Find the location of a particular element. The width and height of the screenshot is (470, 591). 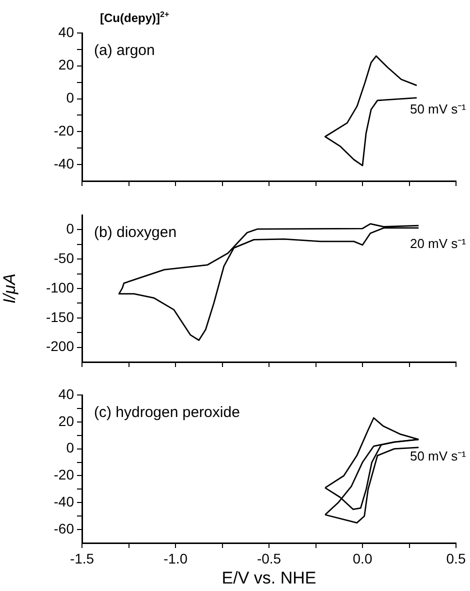

x-tick-label: -1.0 is located at coordinates (175, 558).